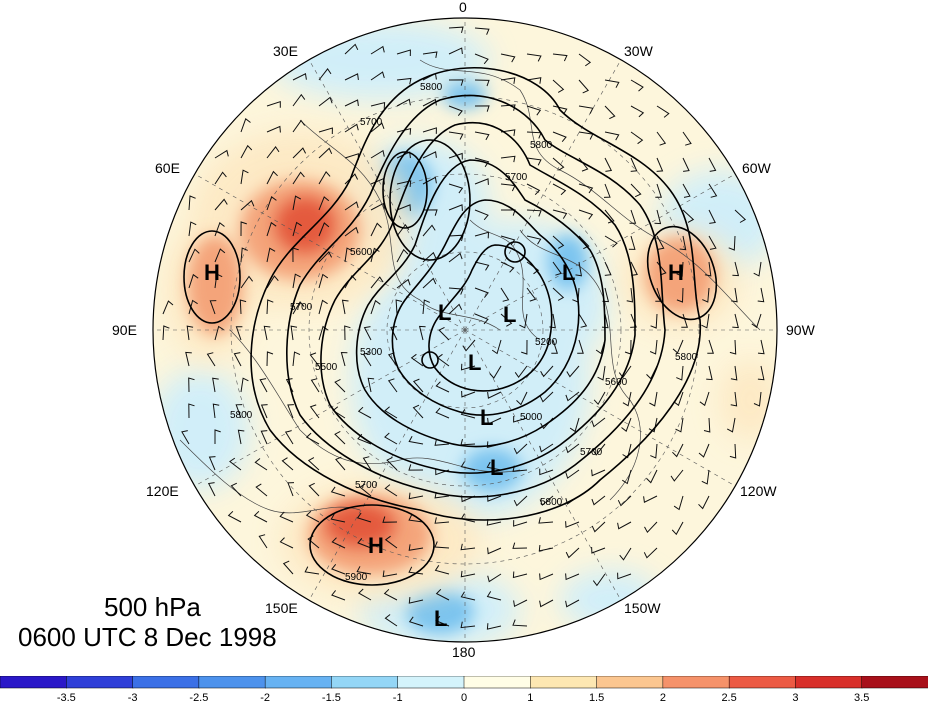 The image size is (928, 702). I want to click on colorbar-tick-label: 3, so click(795, 697).